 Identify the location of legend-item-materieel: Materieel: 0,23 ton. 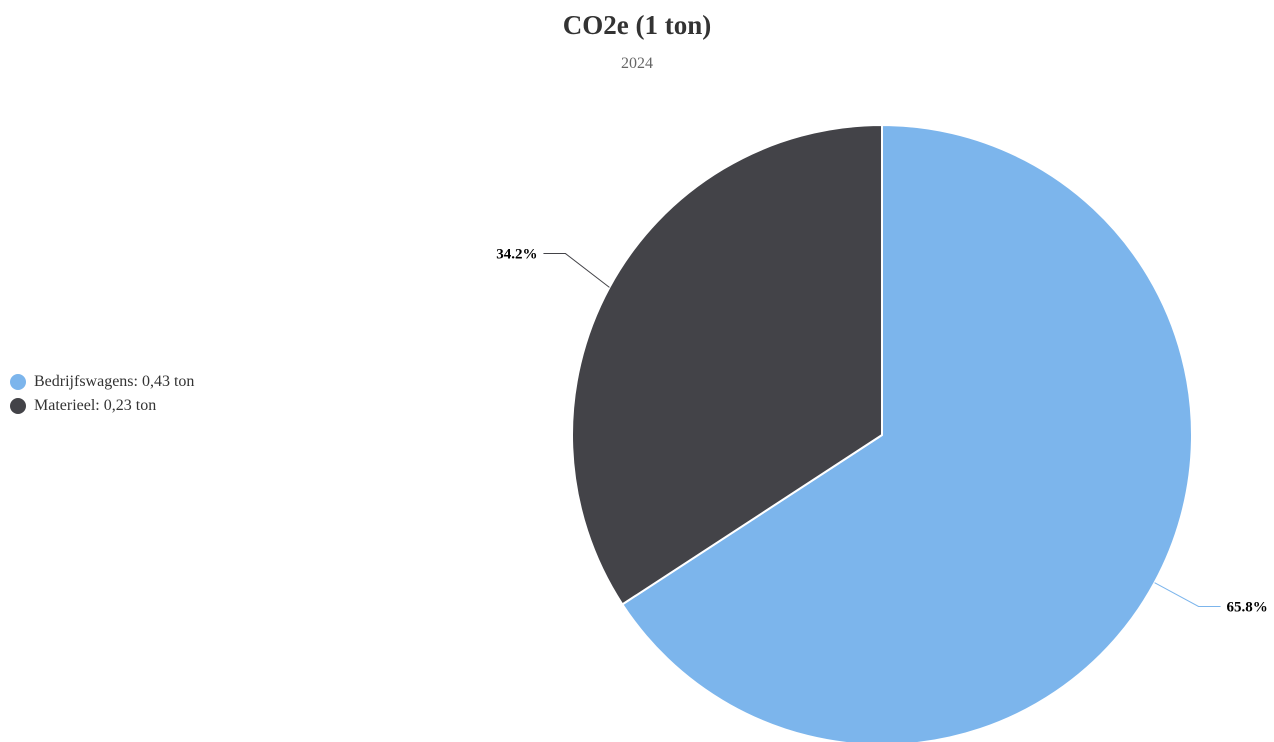
(102, 406).